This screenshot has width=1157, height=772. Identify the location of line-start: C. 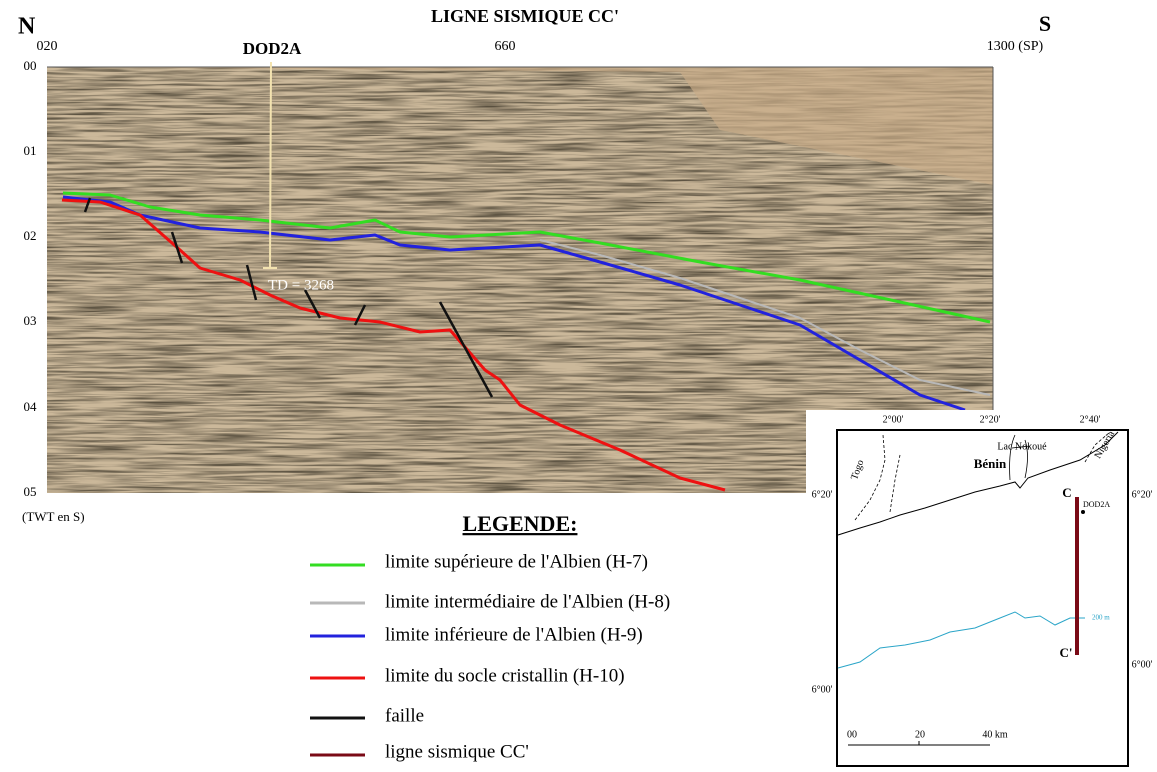
(1066, 492).